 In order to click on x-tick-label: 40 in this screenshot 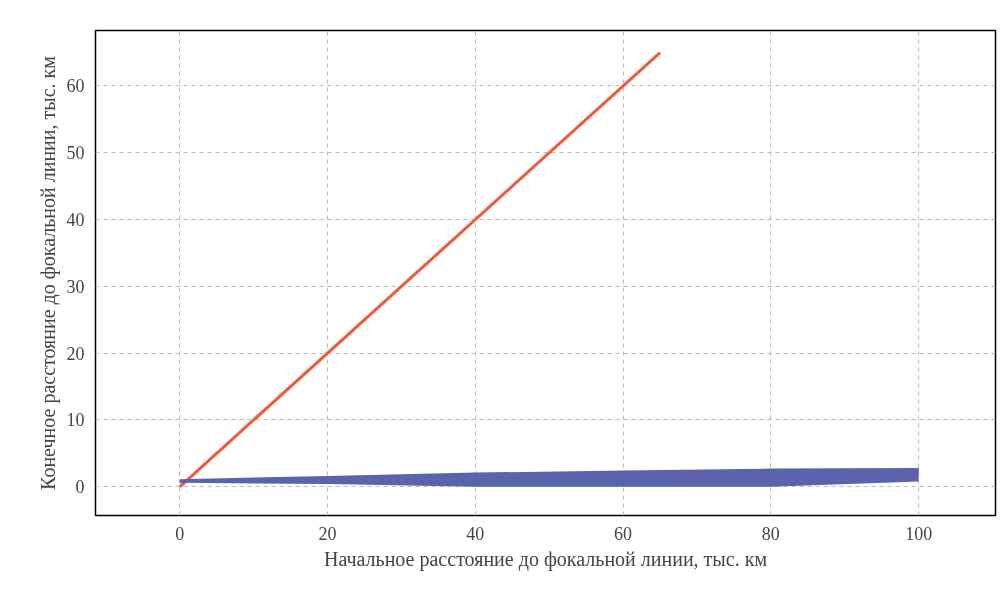, I will do `click(475, 533)`.